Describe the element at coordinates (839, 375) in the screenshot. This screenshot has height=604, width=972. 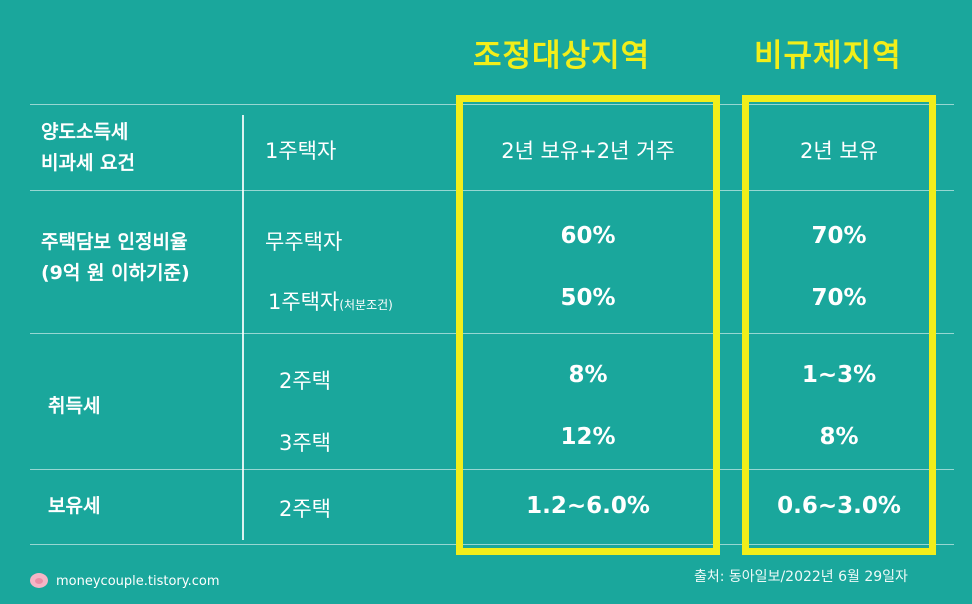
I see `value-acquisition-non-regulated-1: 1~3%` at that location.